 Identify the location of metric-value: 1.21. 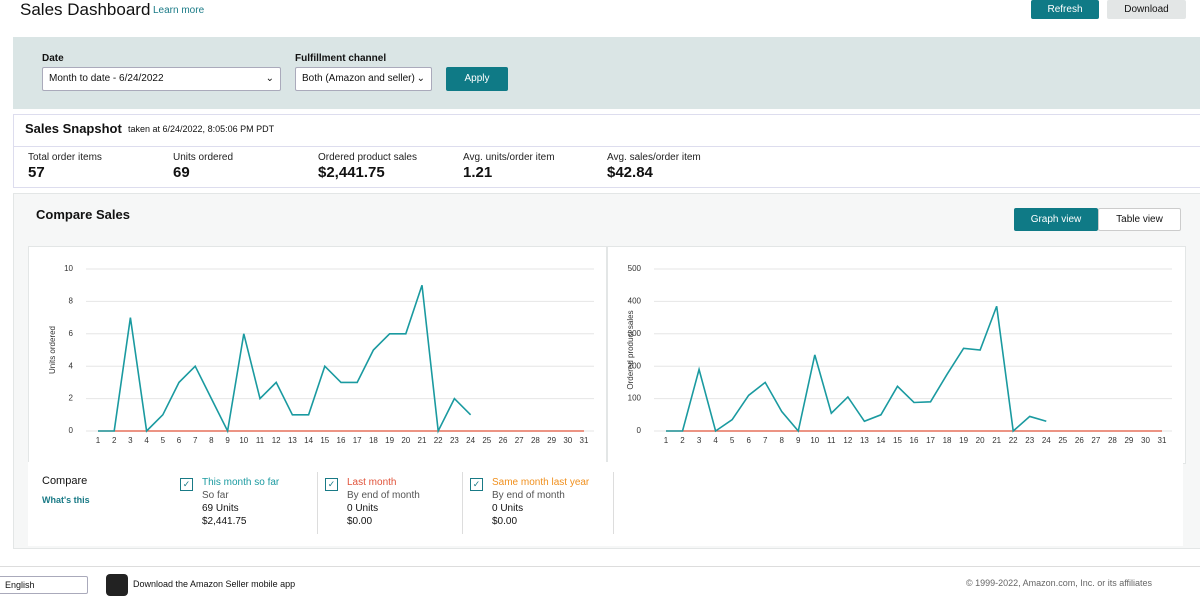
(478, 172).